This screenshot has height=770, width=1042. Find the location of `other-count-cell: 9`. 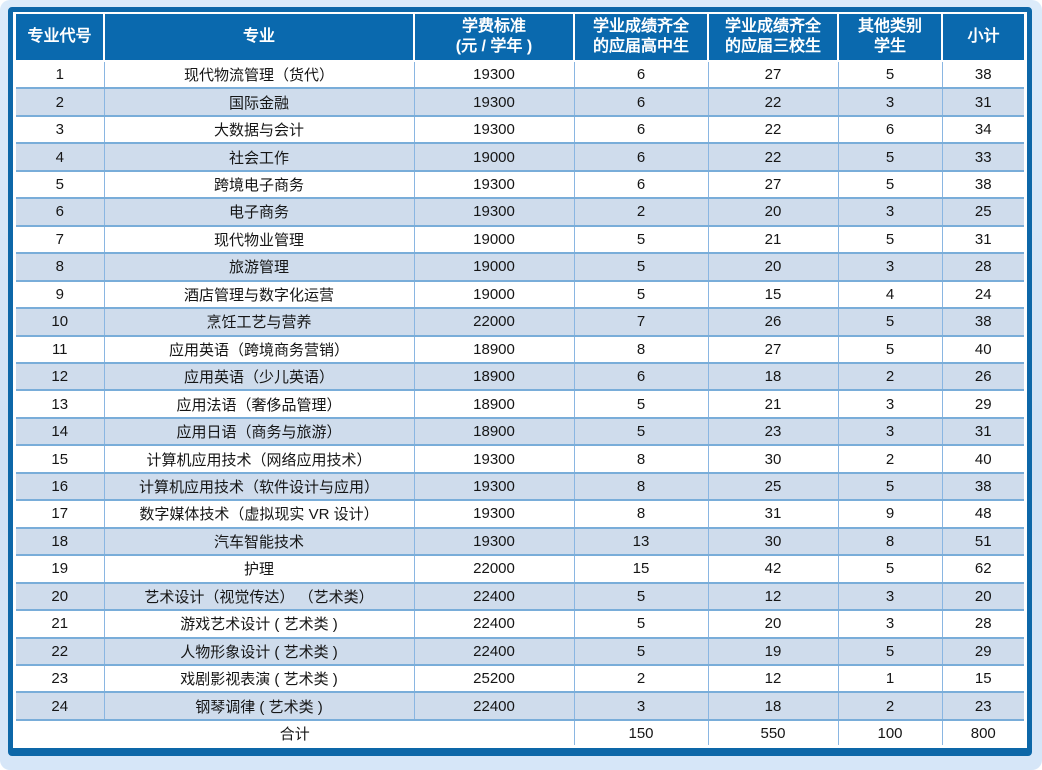

other-count-cell: 9 is located at coordinates (890, 514).